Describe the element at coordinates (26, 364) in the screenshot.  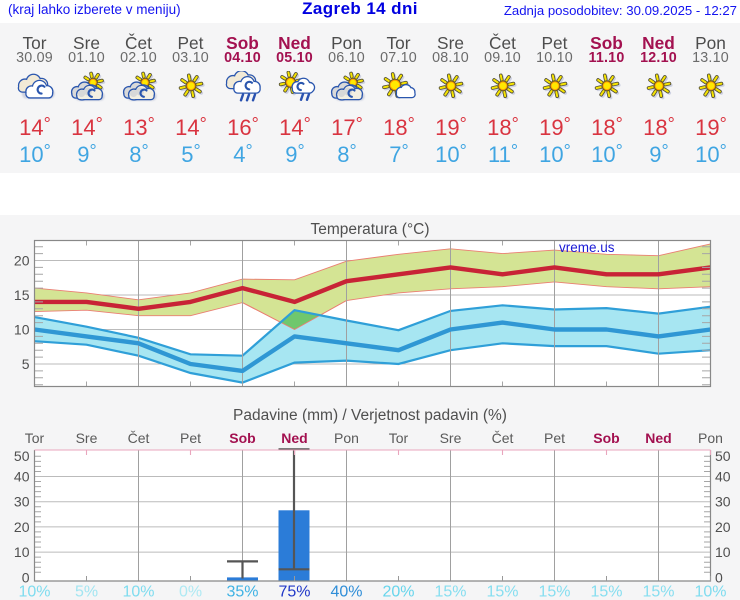
I see `svg-text: 5` at that location.